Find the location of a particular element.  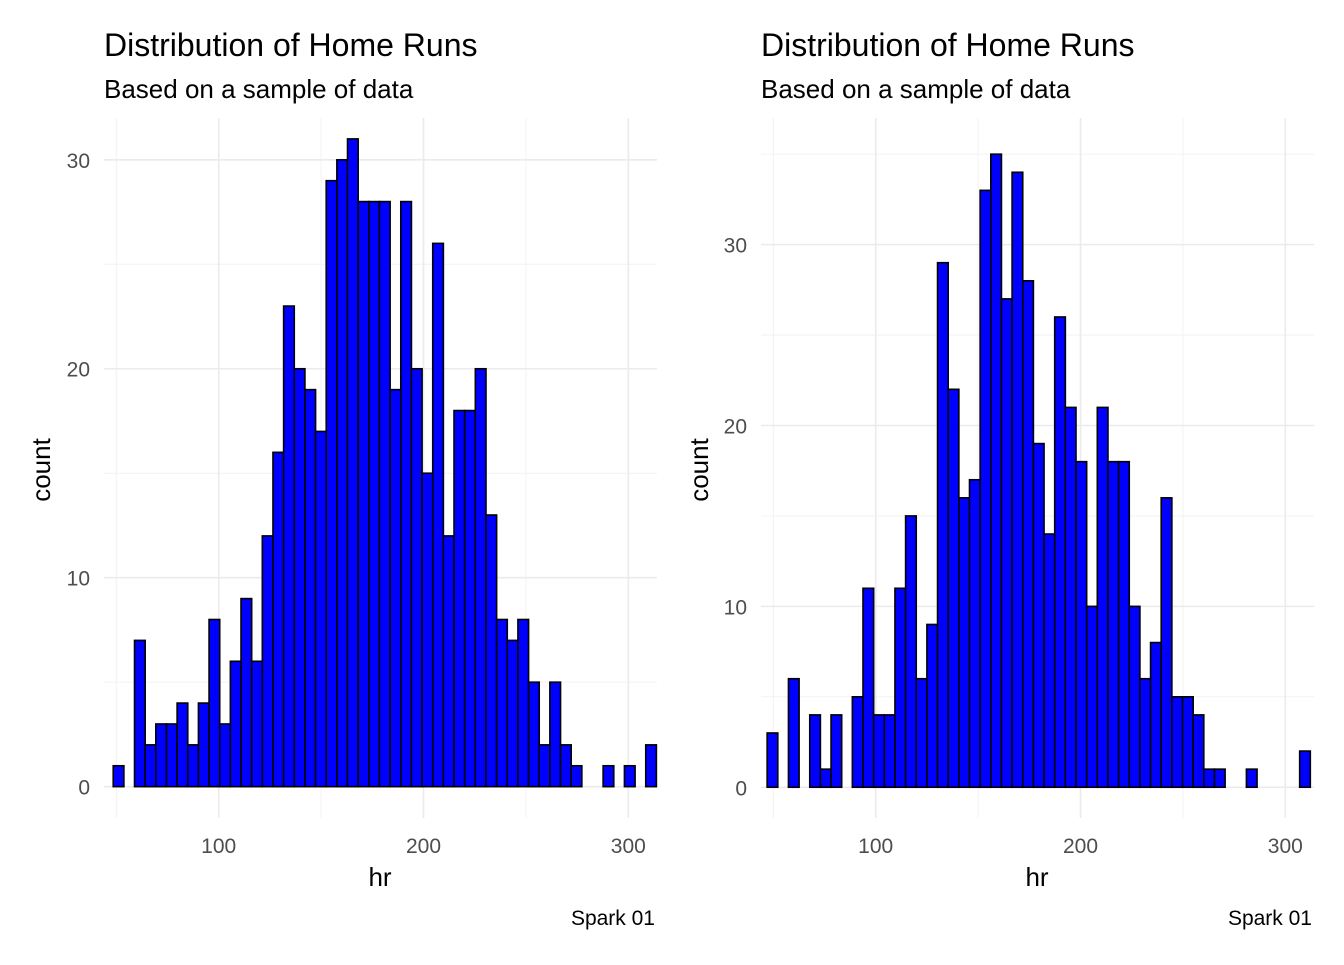

chart-caption: Spark 01 is located at coordinates (1270, 918).